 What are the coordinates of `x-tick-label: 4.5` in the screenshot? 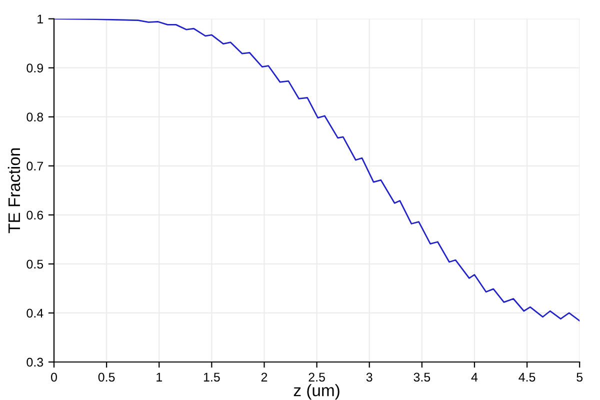 It's located at (527, 377).